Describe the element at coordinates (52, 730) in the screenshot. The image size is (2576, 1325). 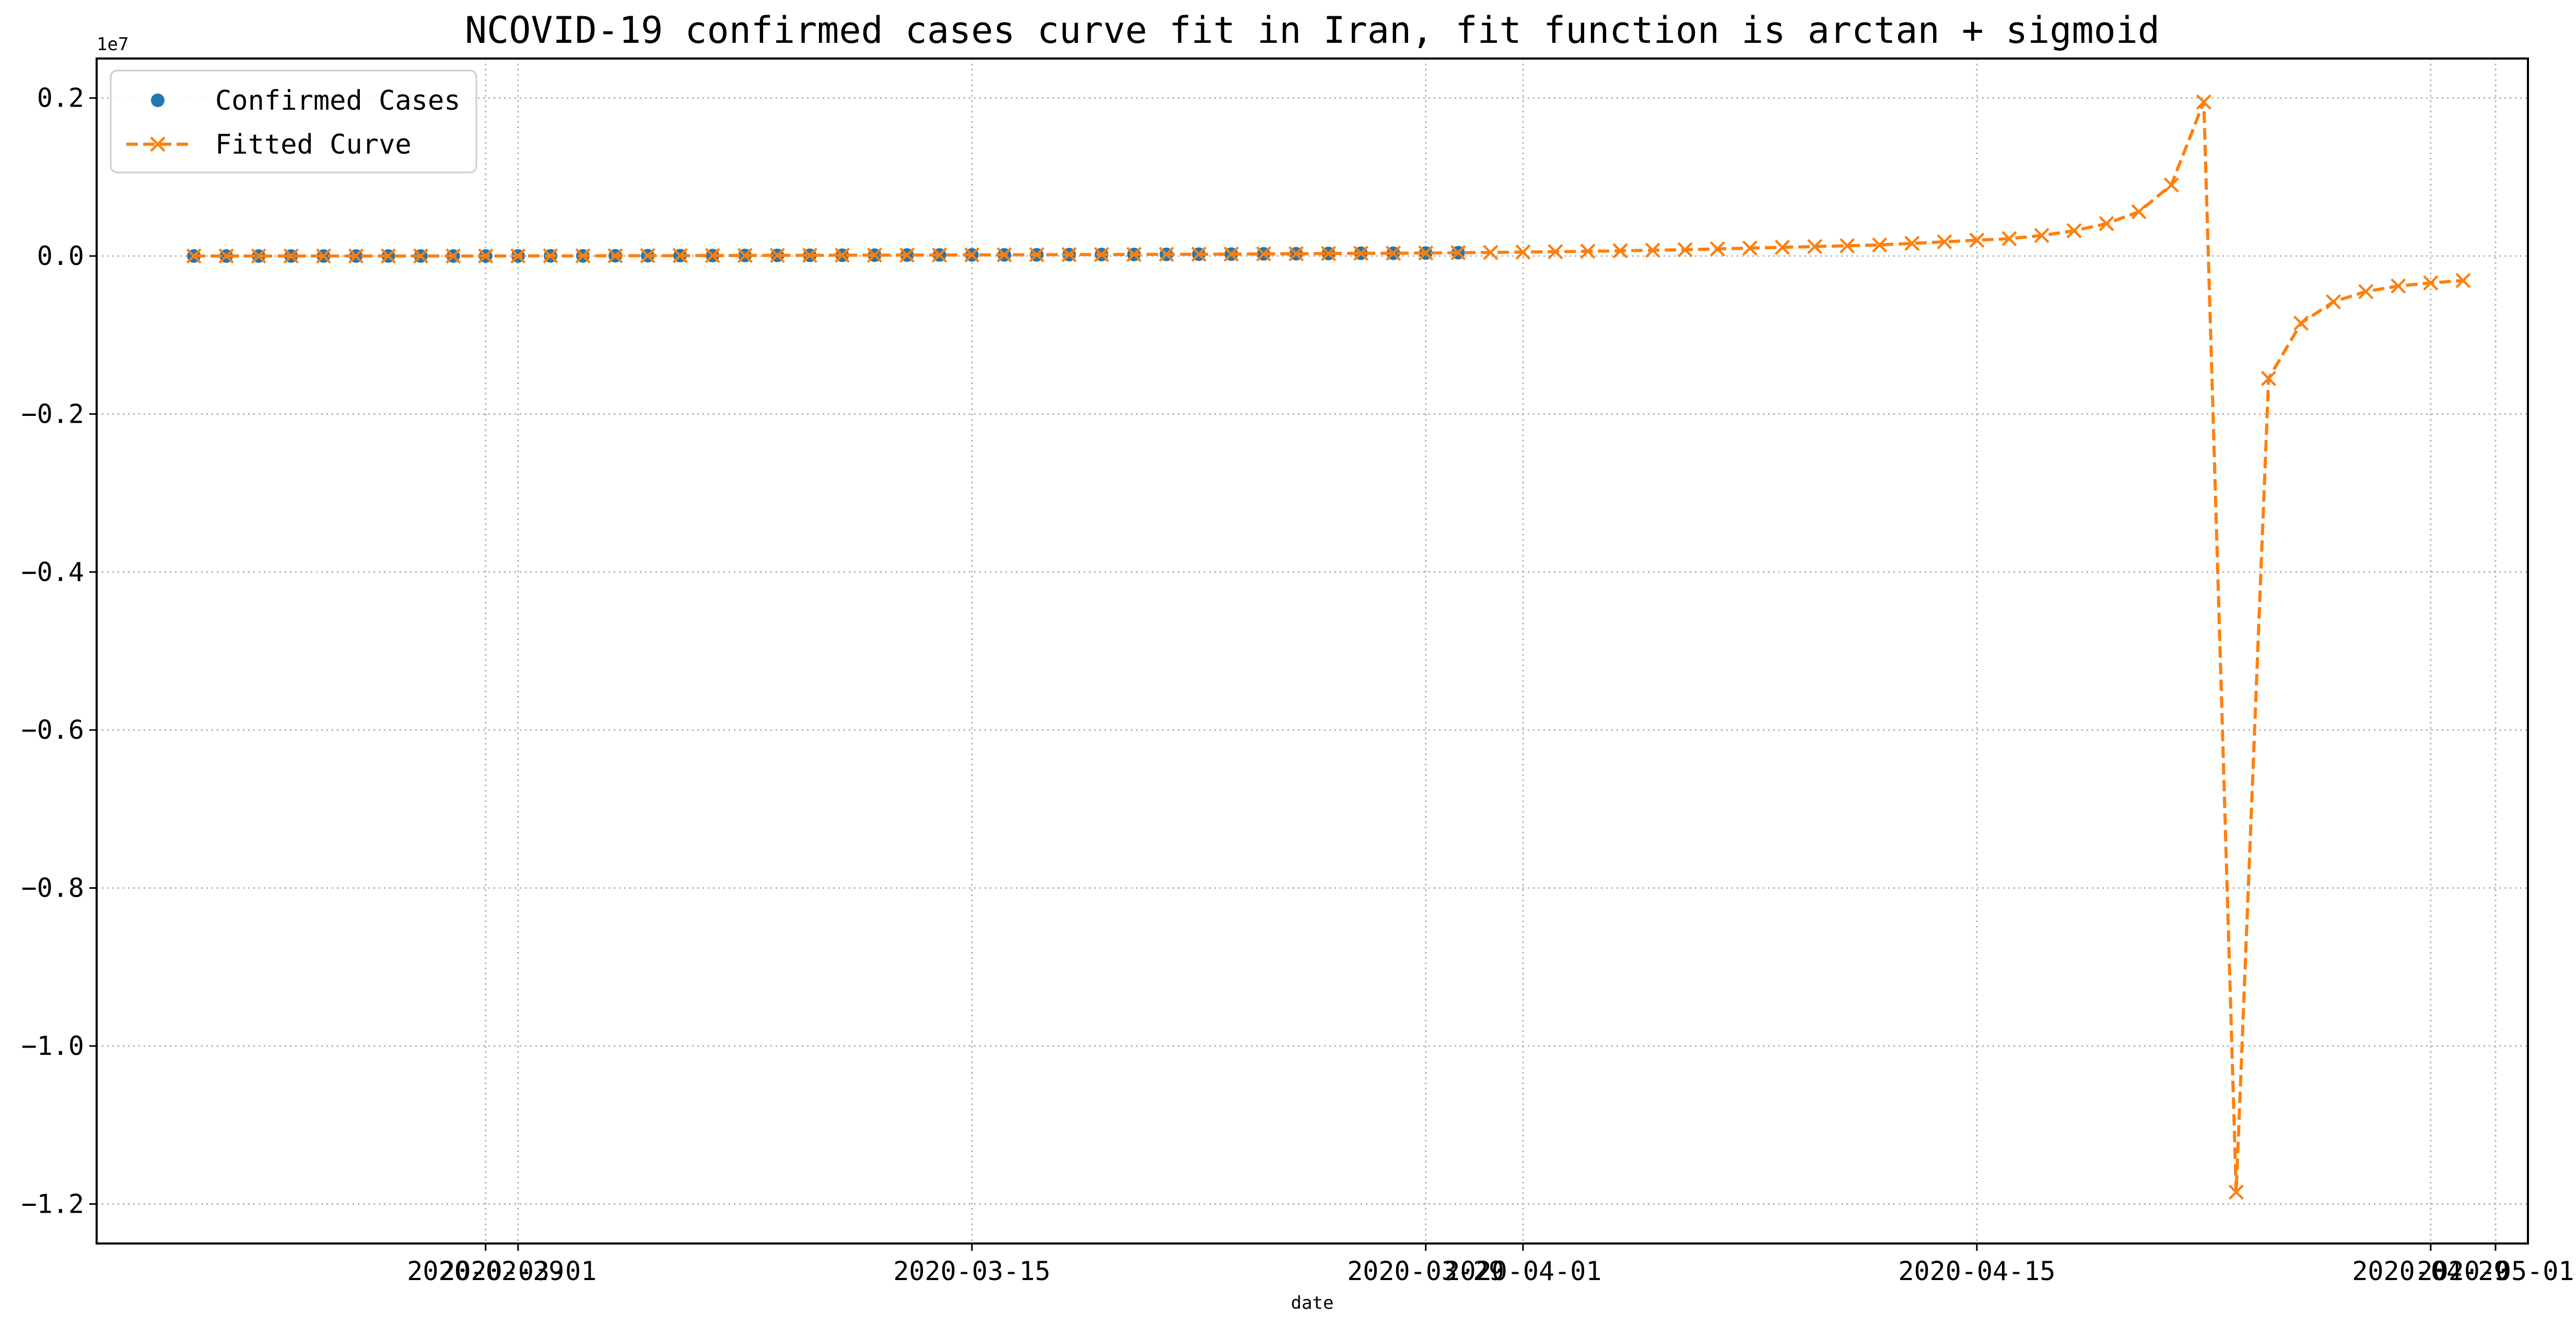
I see `y-tick-label: −0.6` at that location.